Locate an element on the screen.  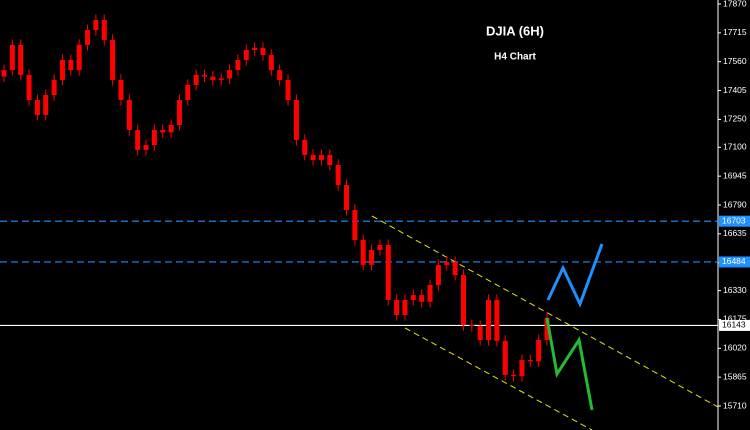
y-tick-label: 17100 is located at coordinates (735, 147).